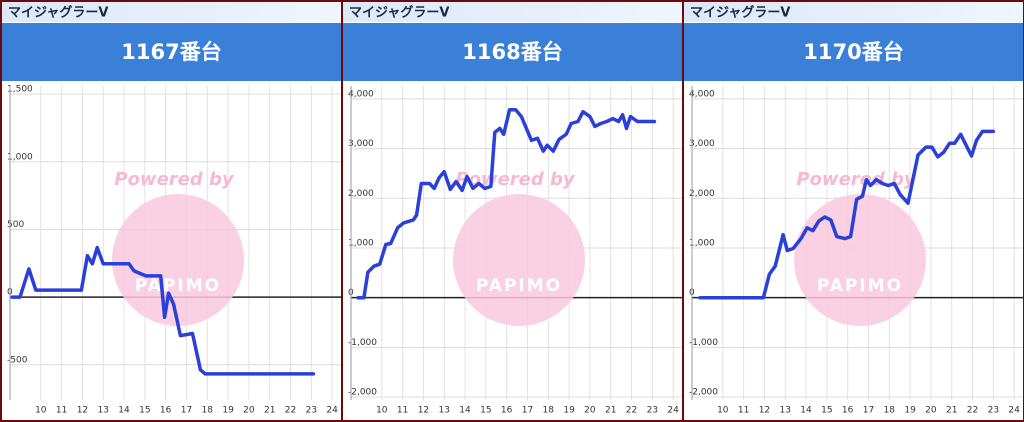  Describe the element at coordinates (15, 225) in the screenshot. I see `y-tick-label: 500` at that location.